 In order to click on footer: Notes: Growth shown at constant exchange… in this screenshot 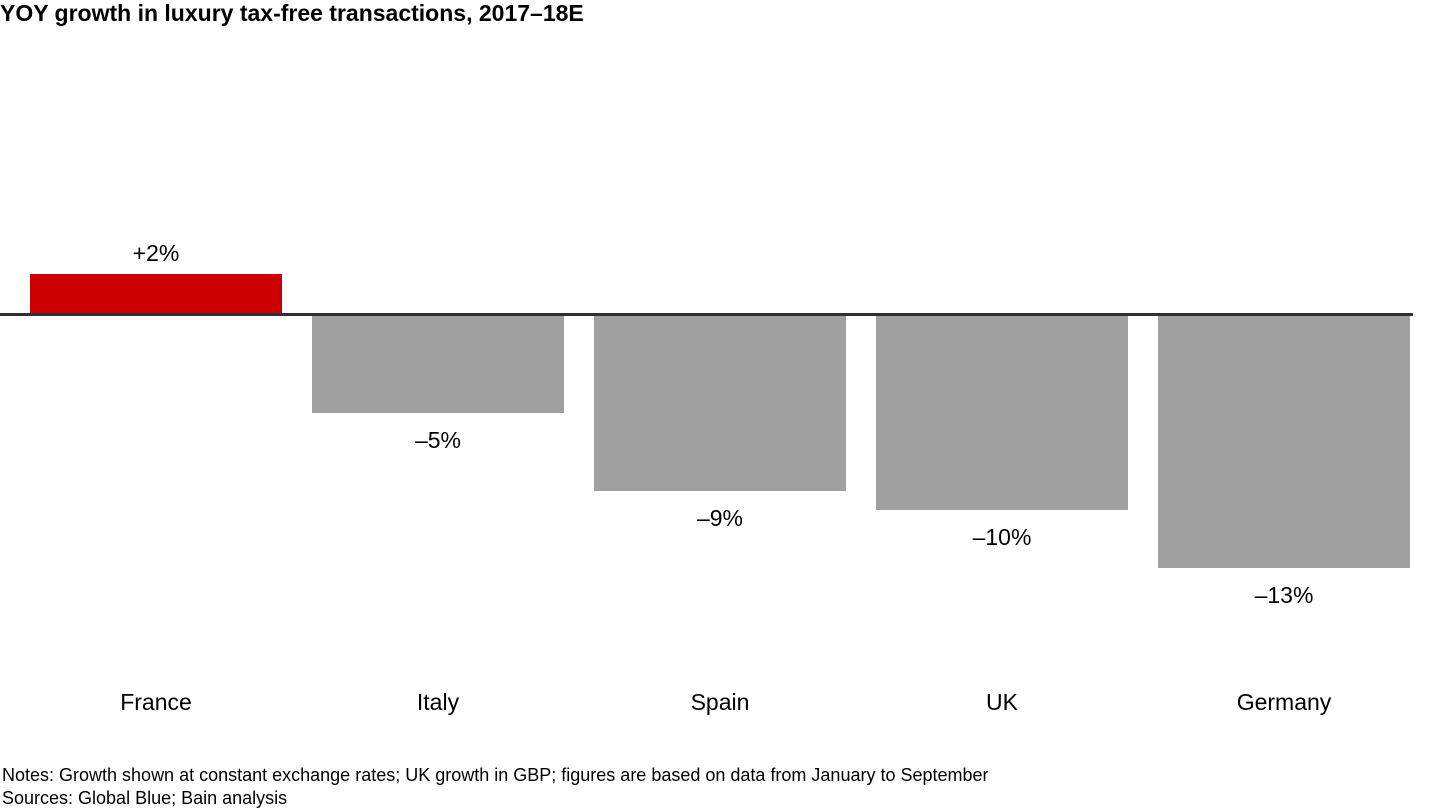, I will do `click(495, 787)`.